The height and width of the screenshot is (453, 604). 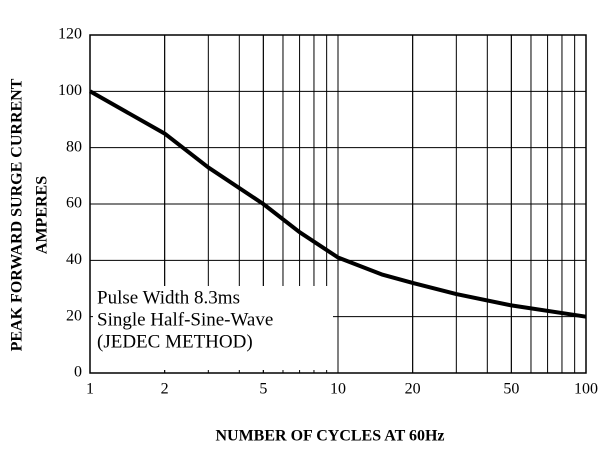 What do you see at coordinates (78, 372) in the screenshot?
I see `y-tick-label: 0` at bounding box center [78, 372].